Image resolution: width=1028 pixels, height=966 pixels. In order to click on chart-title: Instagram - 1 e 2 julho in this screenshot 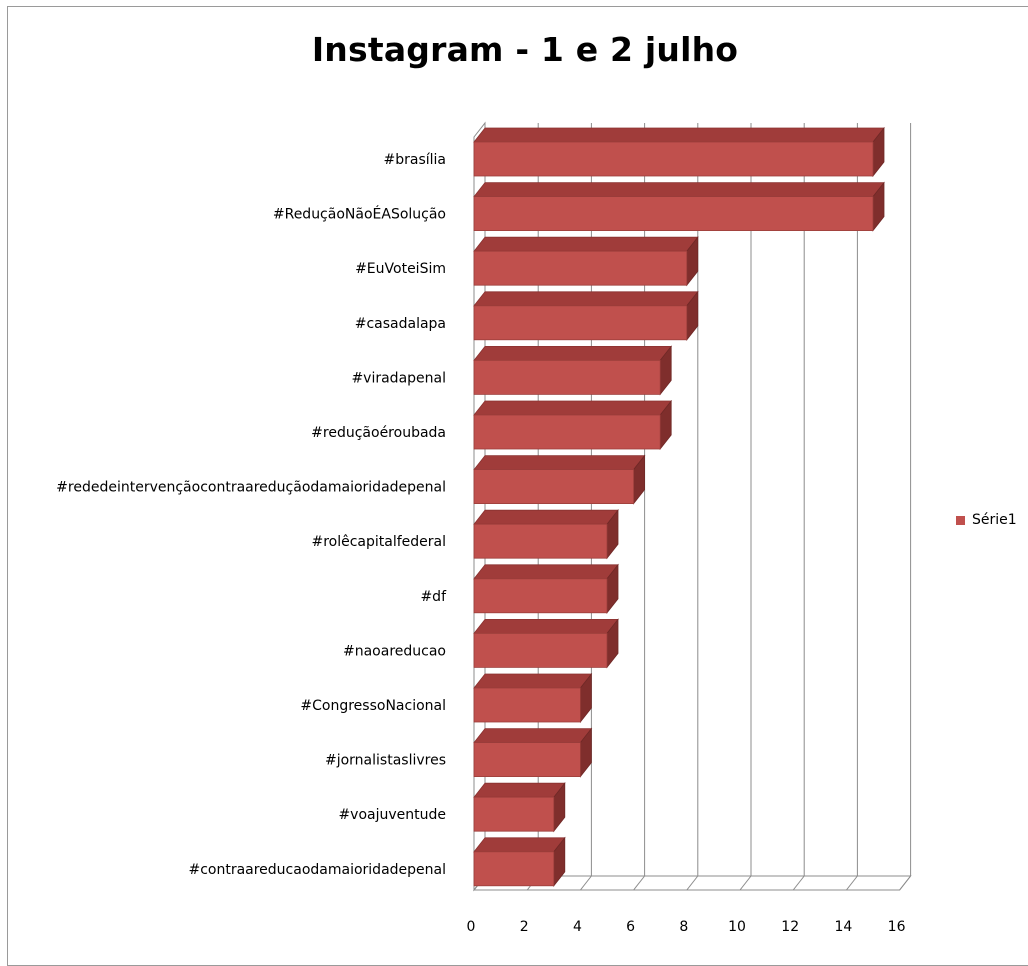, I will do `click(525, 49)`.